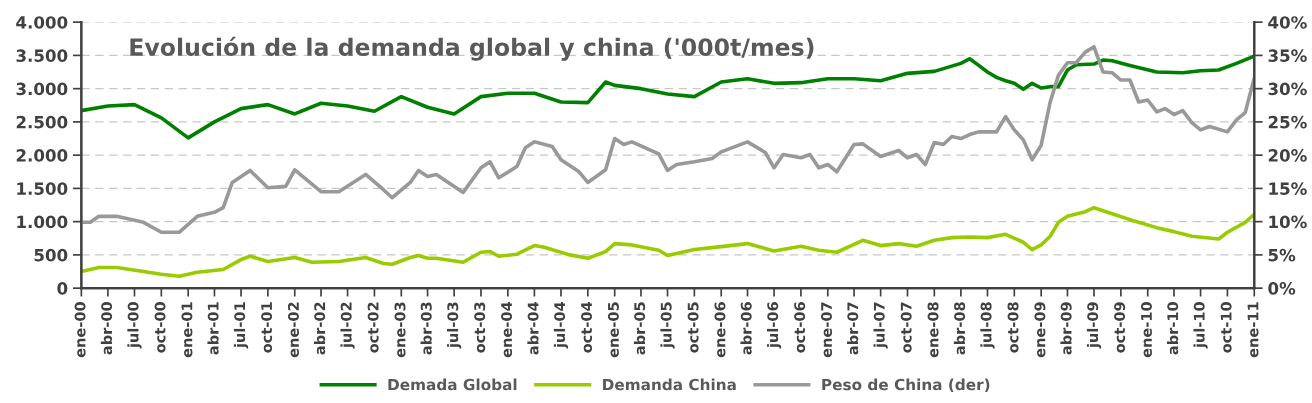  I want to click on y-tick-label: 2.500, so click(42, 122).